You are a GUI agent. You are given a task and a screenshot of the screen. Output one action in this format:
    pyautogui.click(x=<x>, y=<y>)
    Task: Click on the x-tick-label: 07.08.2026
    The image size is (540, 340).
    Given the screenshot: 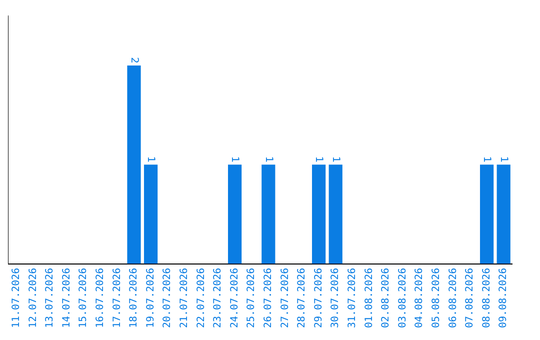 What is the action you would take?
    pyautogui.click(x=470, y=298)
    